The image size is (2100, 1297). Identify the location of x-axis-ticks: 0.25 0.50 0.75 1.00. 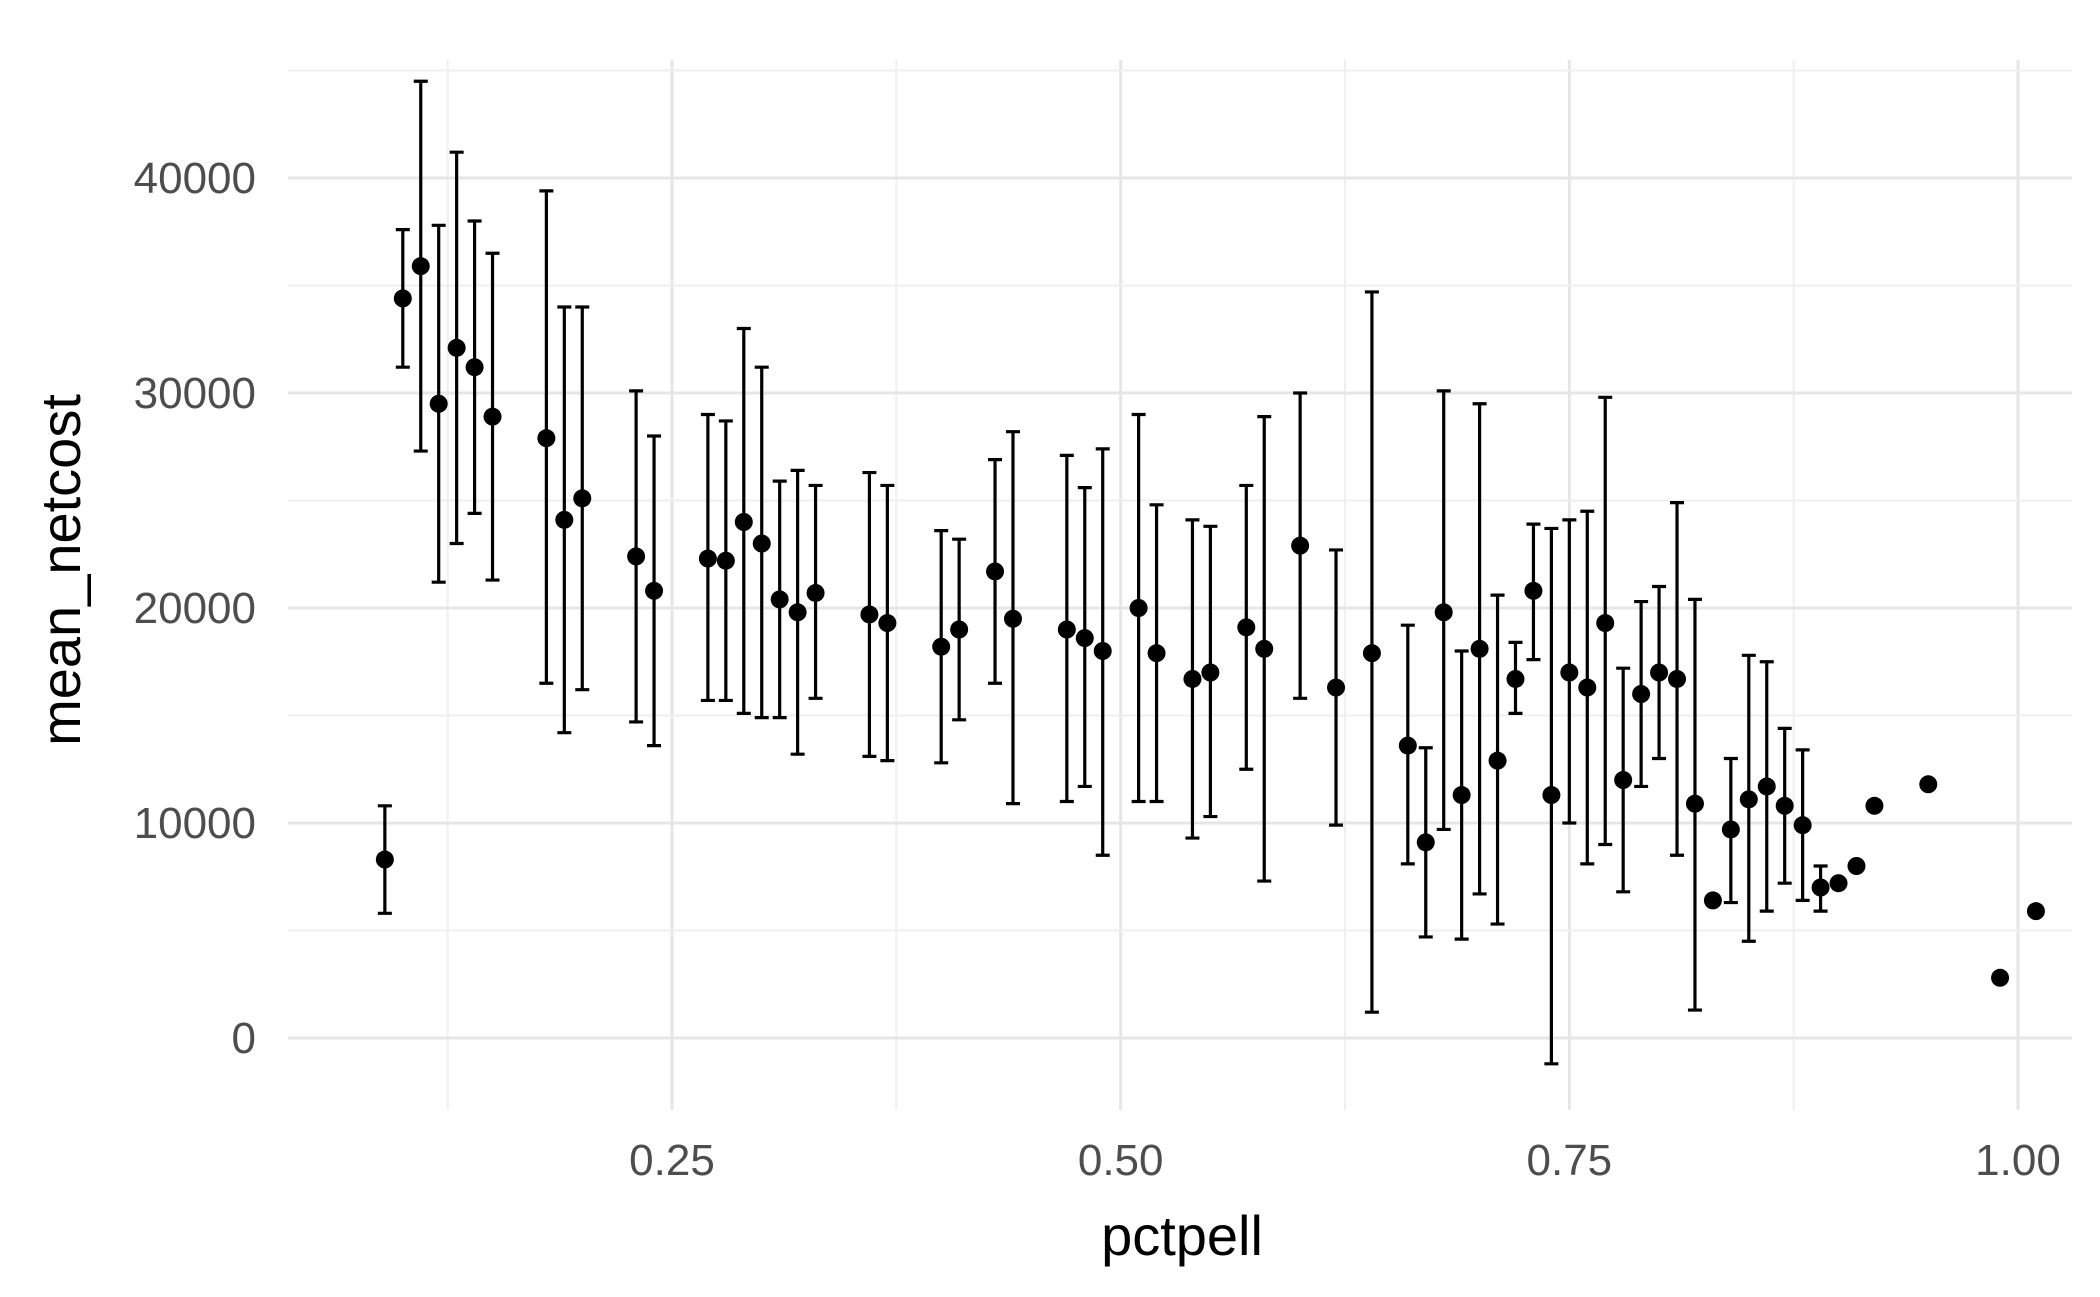
(1345, 1160).